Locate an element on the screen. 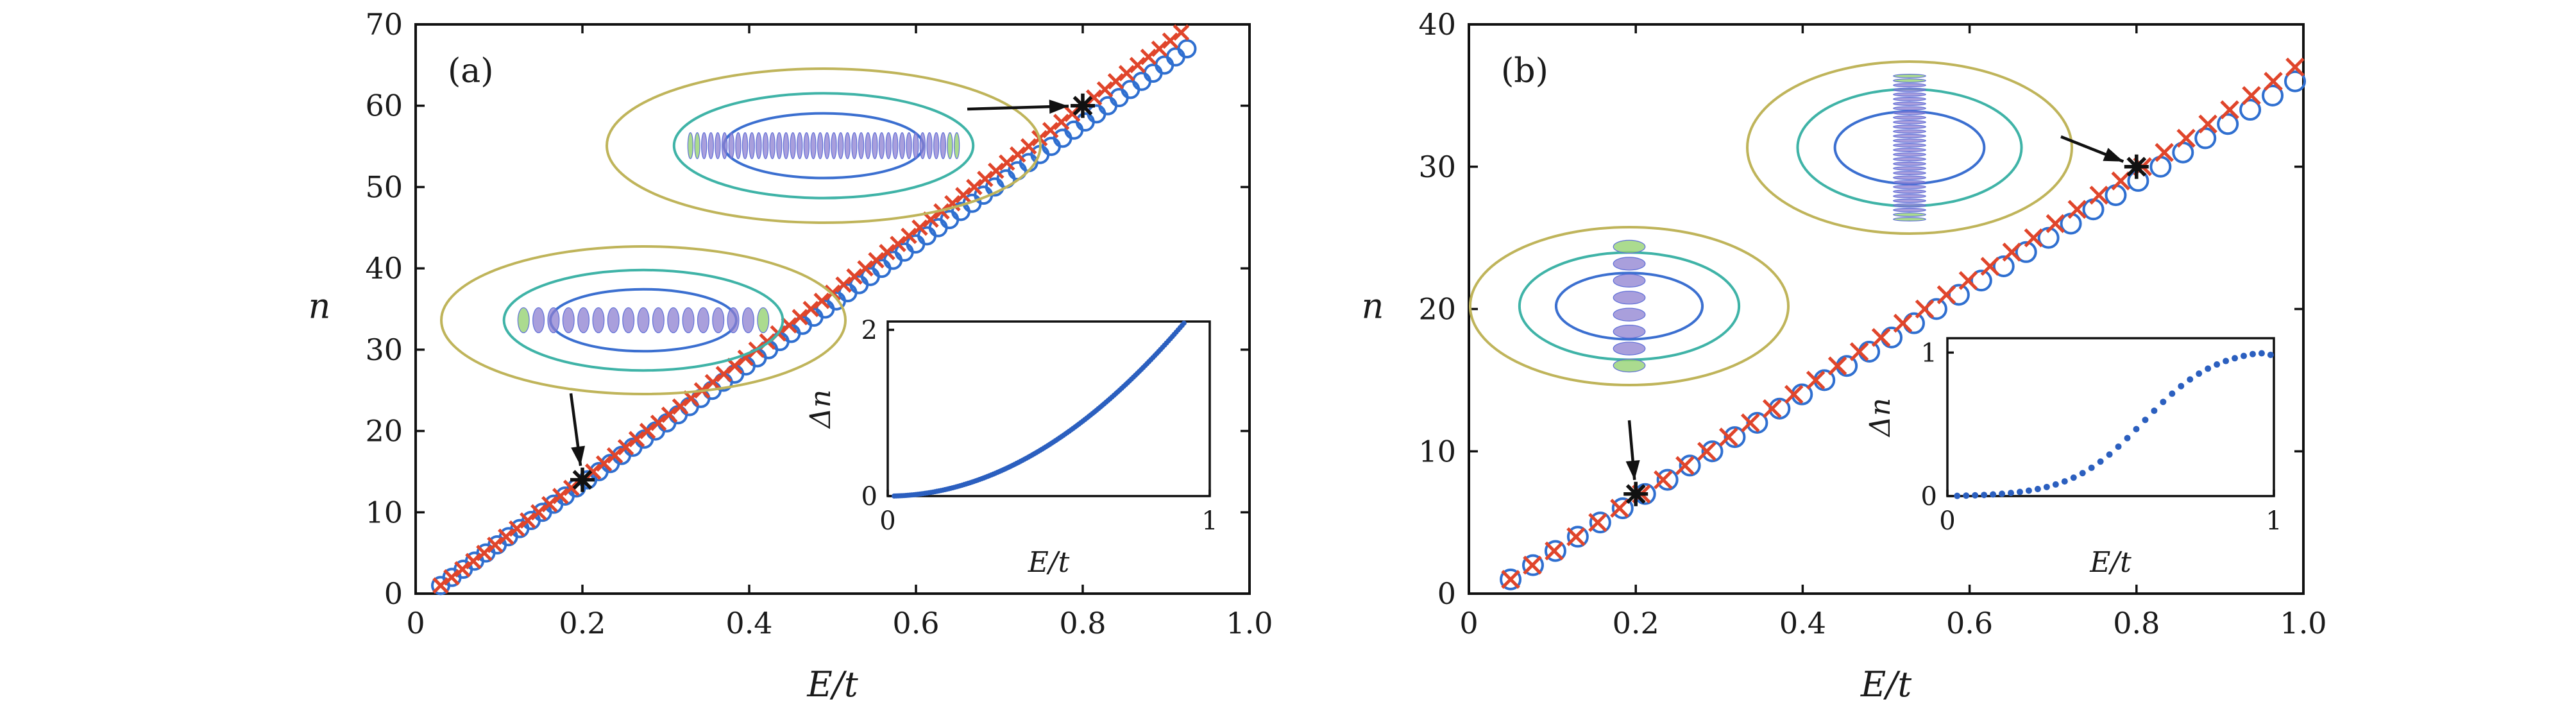  inset-y-tick-label: 2 is located at coordinates (869, 330).